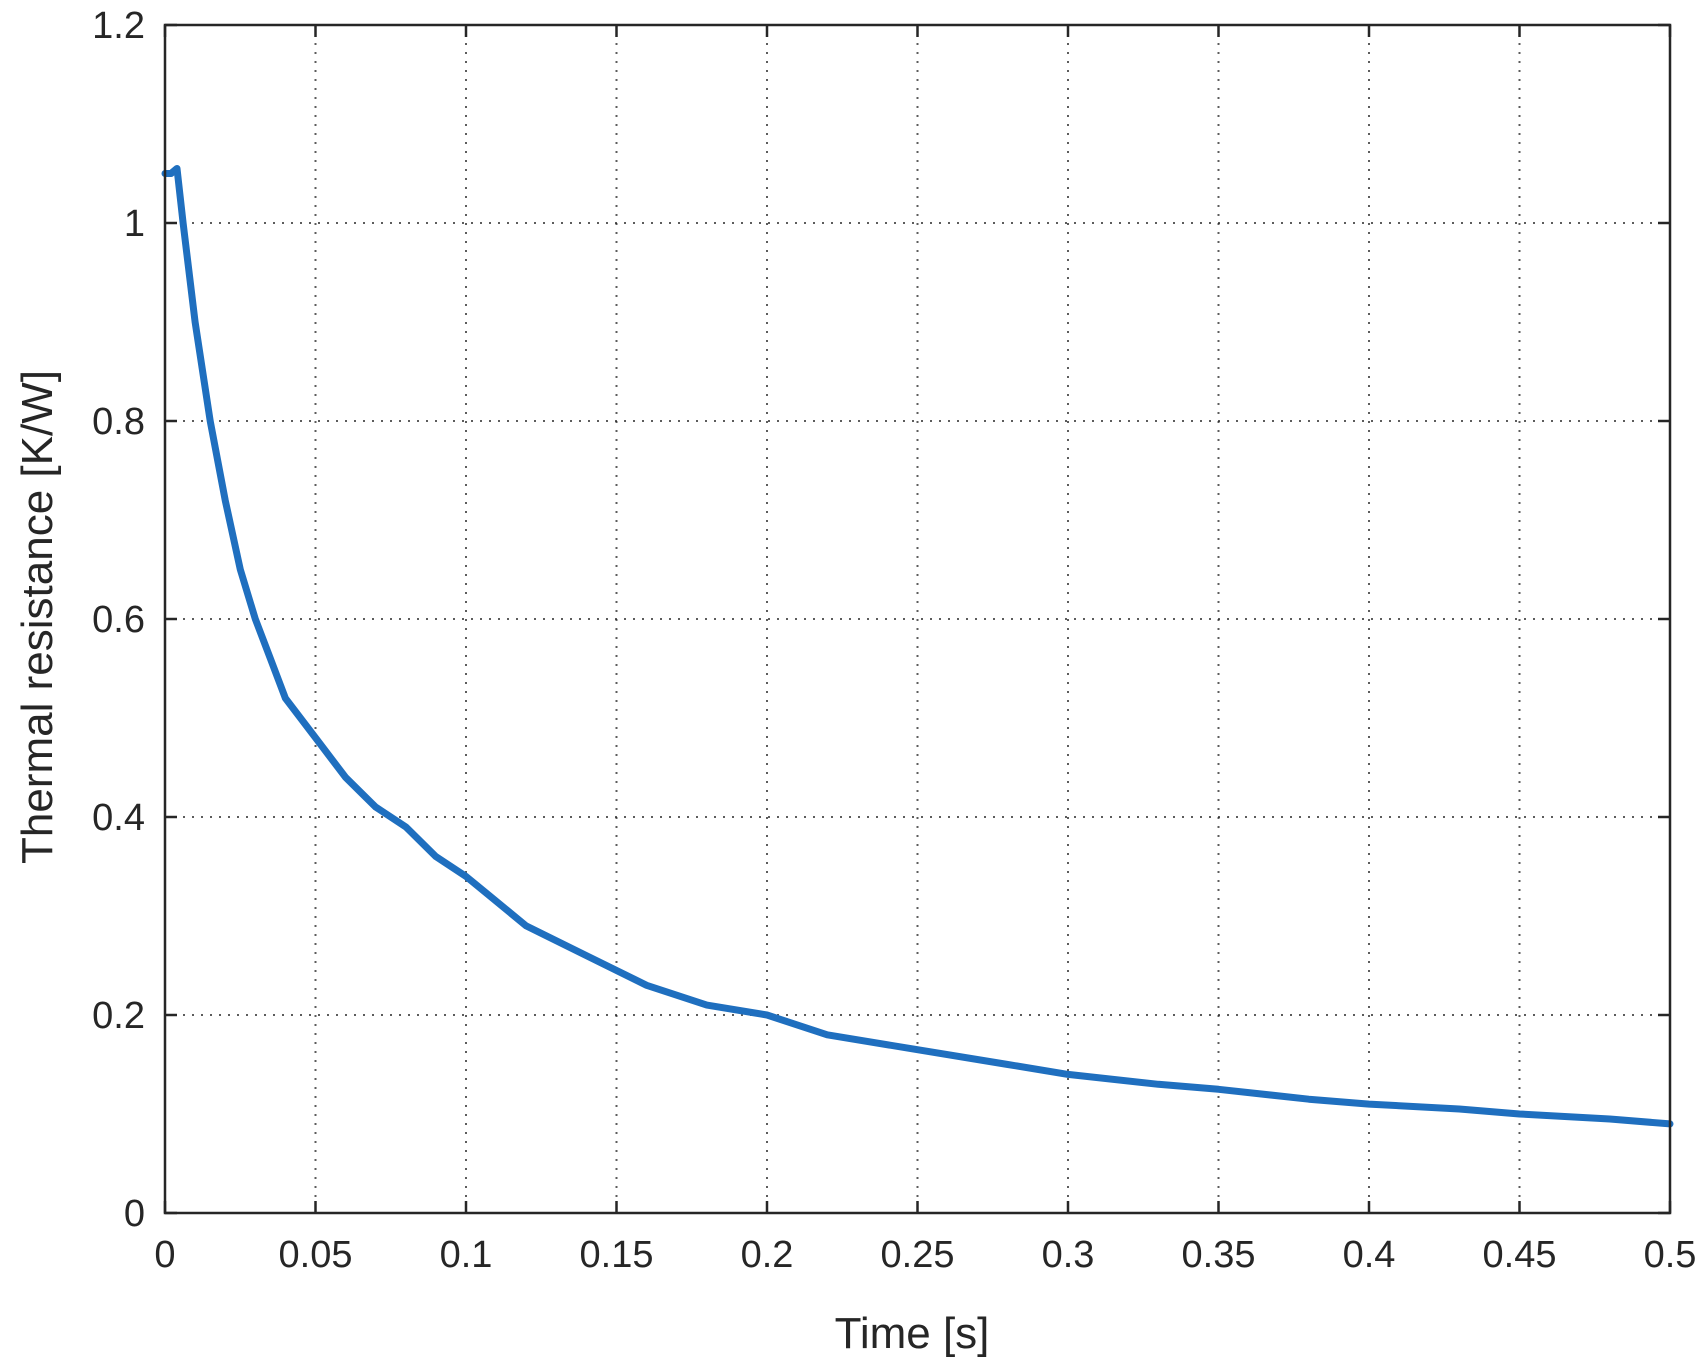  I want to click on y-tick-label: 0.8, so click(118, 422).